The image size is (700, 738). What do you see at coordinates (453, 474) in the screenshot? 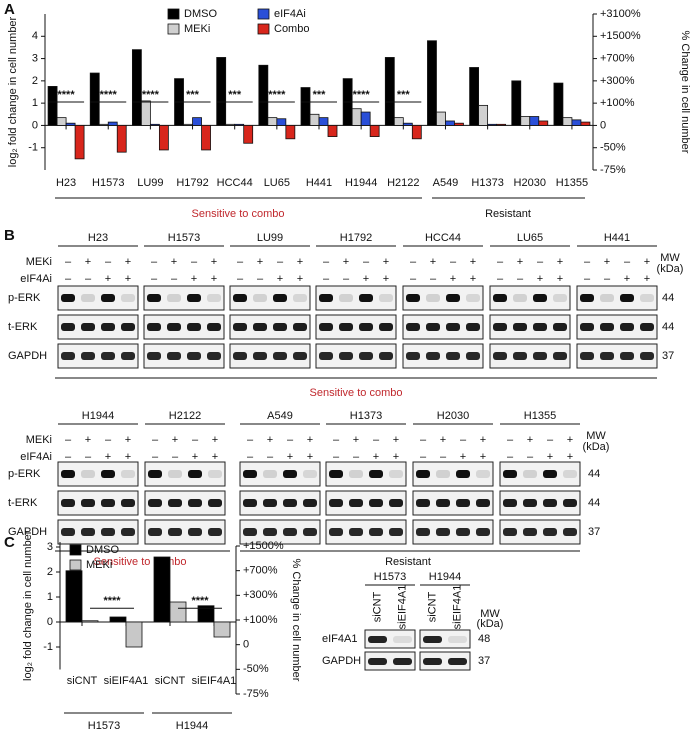
I see `blot-frame` at bounding box center [453, 474].